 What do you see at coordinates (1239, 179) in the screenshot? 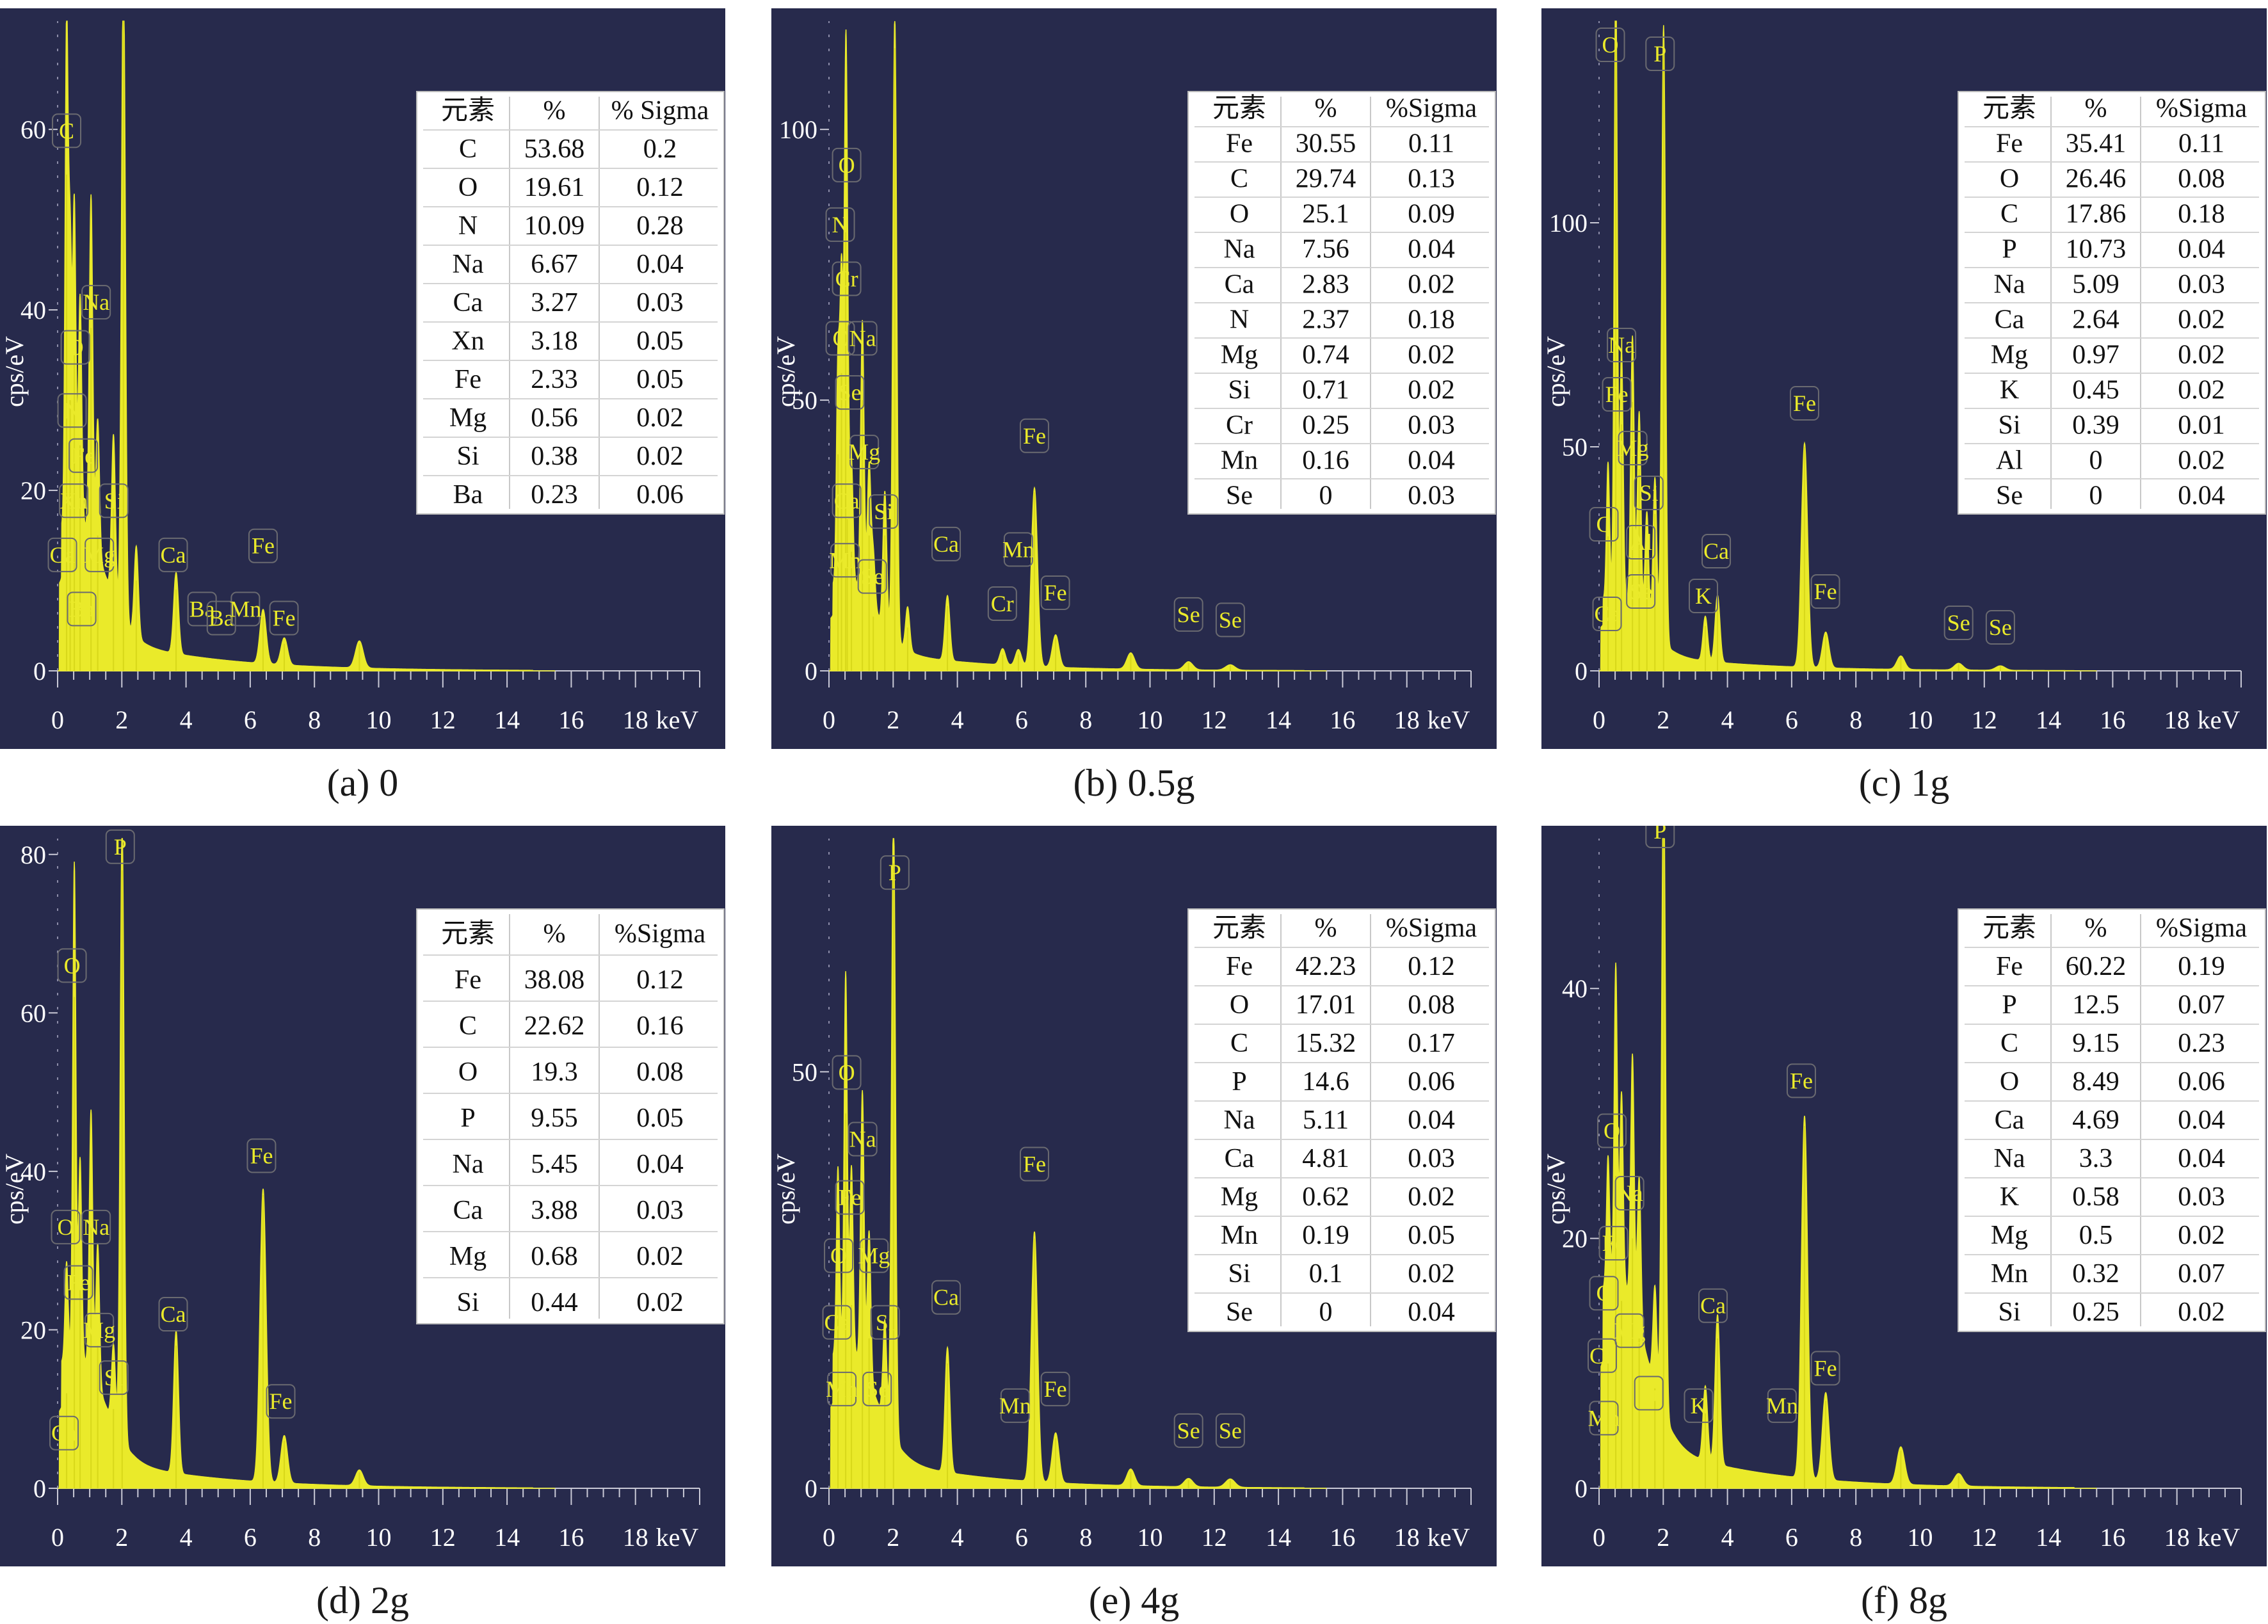
I see `table-cell-element: C` at bounding box center [1239, 179].